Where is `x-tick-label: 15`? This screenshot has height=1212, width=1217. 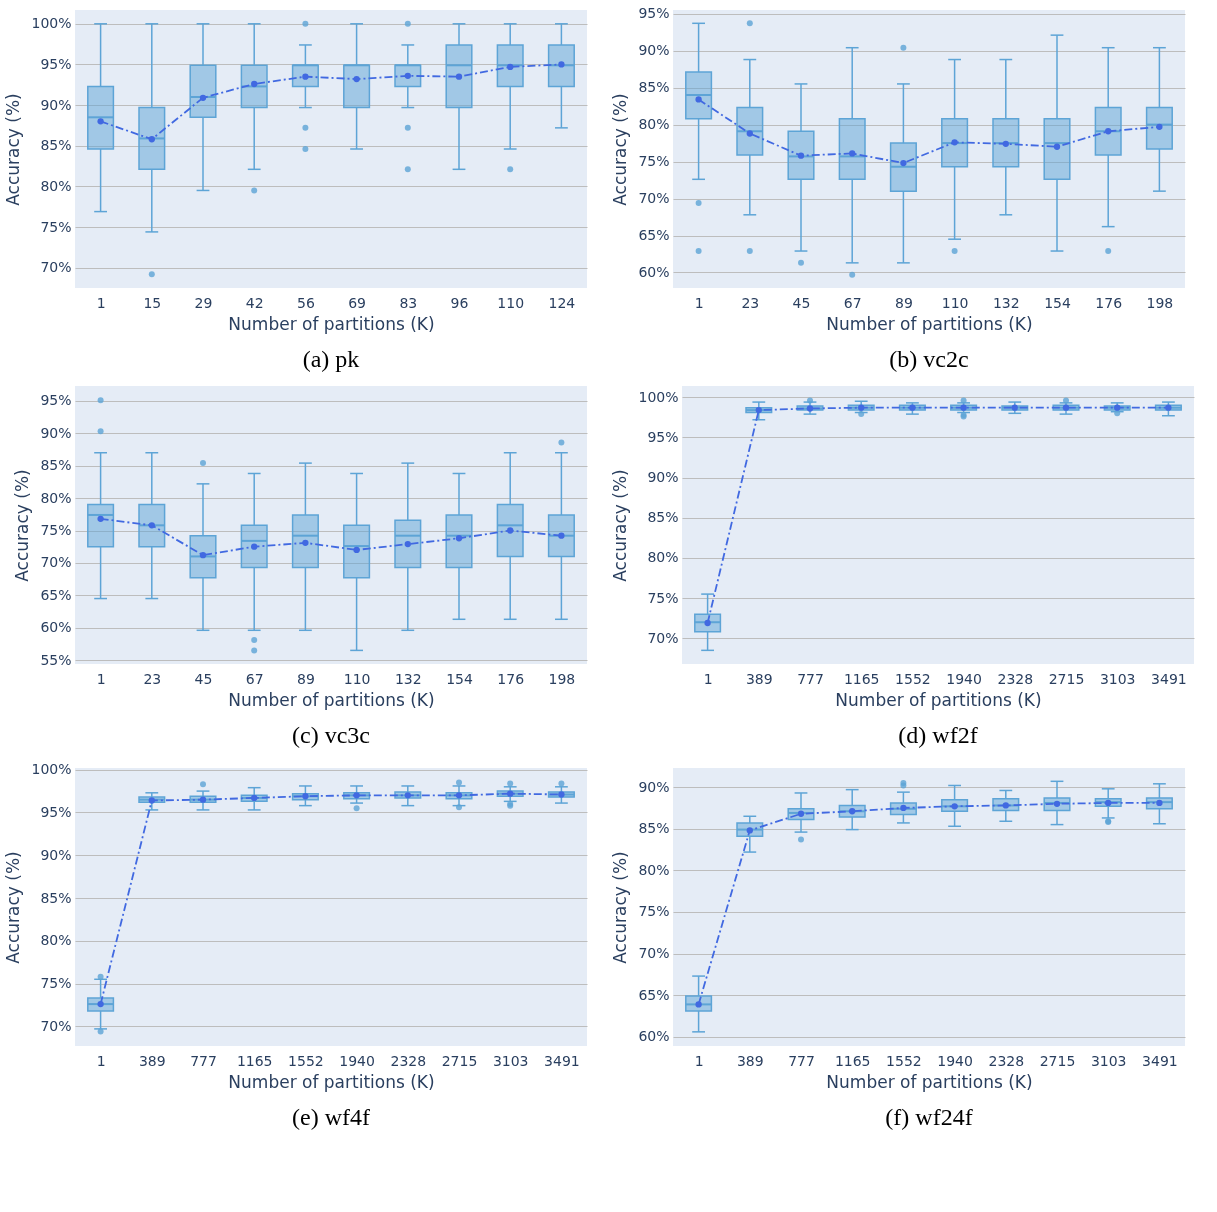 x-tick-label: 15 is located at coordinates (152, 302).